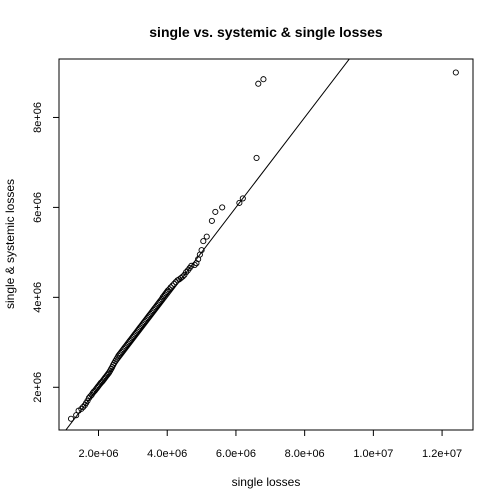 Image resolution: width=504 pixels, height=504 pixels. What do you see at coordinates (236, 454) in the screenshot?
I see `x-tick-label: 6.0e+06` at bounding box center [236, 454].